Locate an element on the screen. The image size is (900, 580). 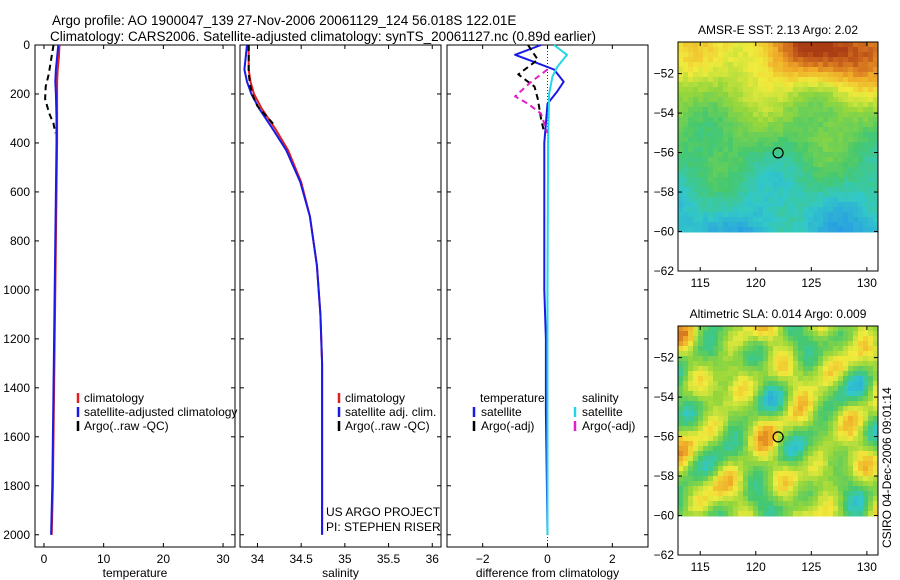
sst-map-y-tick-label: −54 is located at coordinates (664, 113).